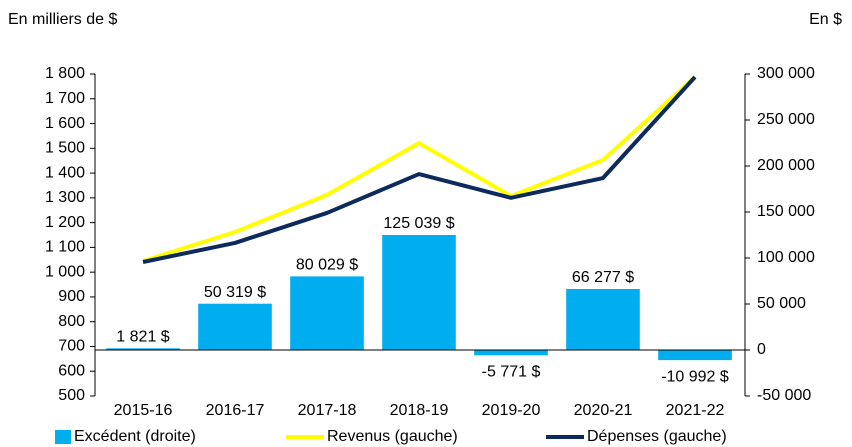 The image size is (852, 447). Describe the element at coordinates (786, 257) in the screenshot. I see `y2-tick-label: 100 000` at that location.